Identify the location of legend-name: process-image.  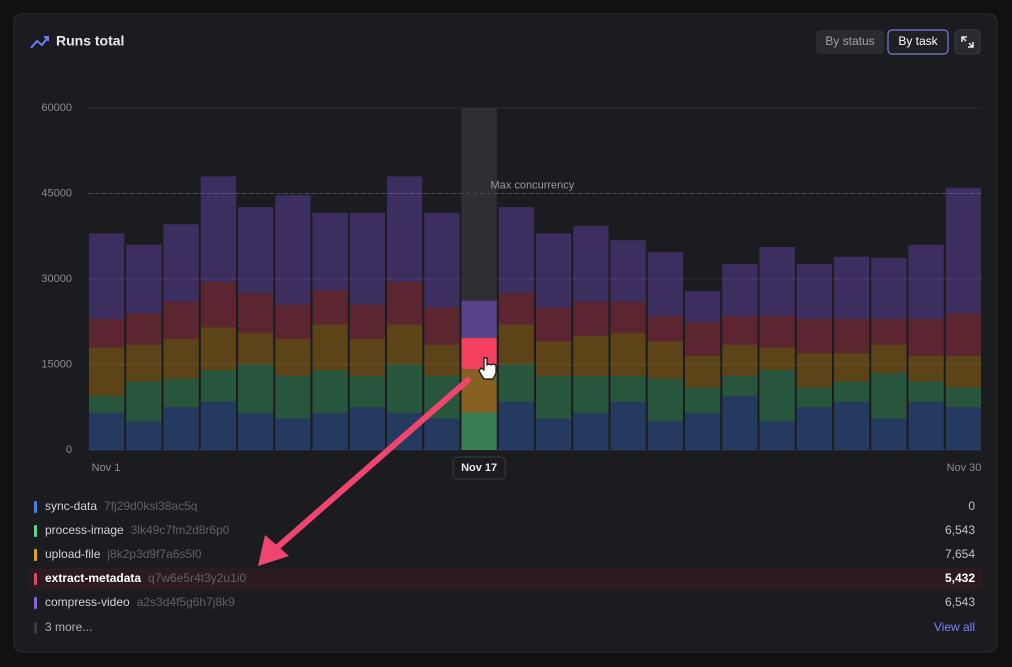
(84, 530).